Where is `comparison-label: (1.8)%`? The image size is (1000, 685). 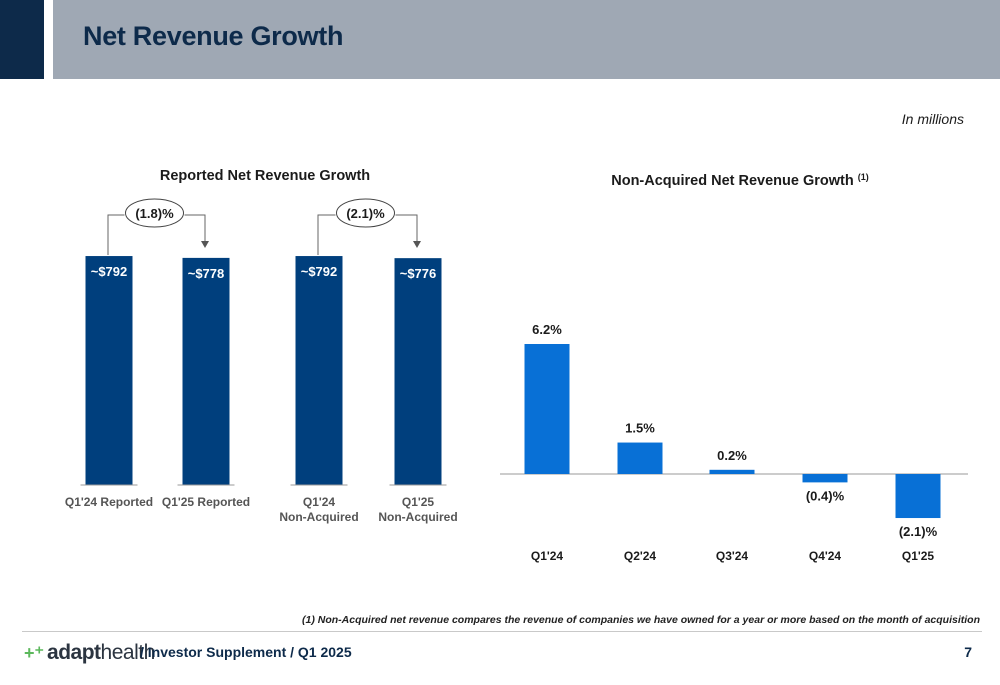
comparison-label: (1.8)% is located at coordinates (154, 213).